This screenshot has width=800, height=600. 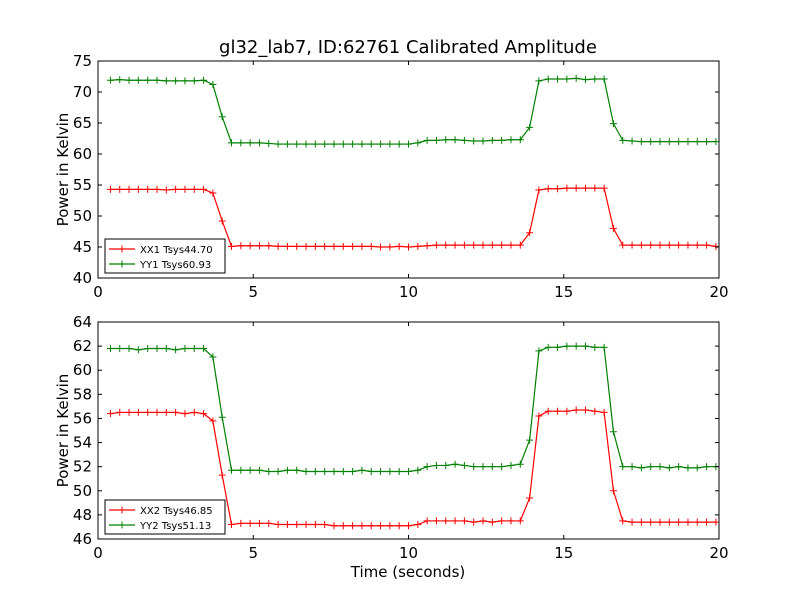 What do you see at coordinates (563, 292) in the screenshot?
I see `x-tick-label: 15` at bounding box center [563, 292].